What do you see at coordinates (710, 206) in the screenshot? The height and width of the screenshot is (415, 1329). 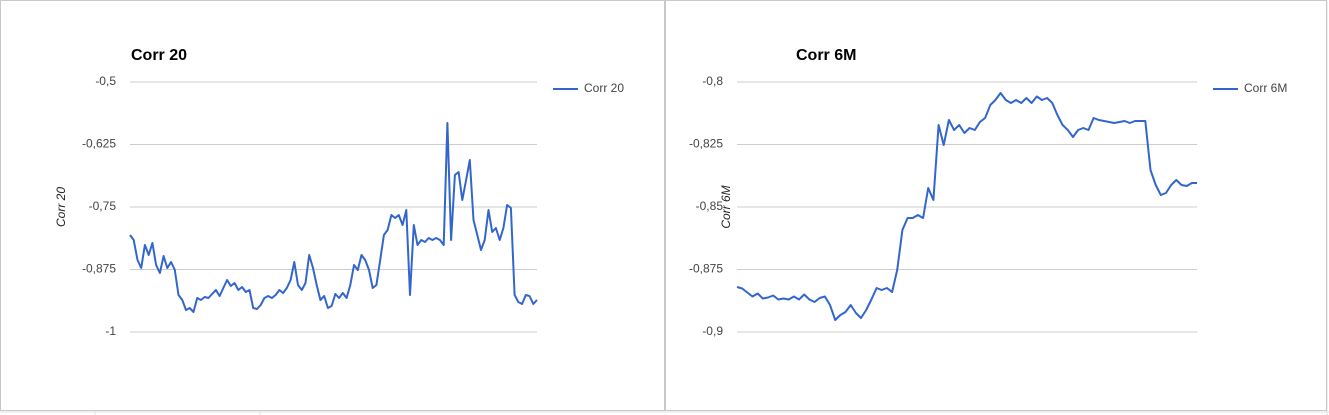 I see `y-tick-label: -0,85` at bounding box center [710, 206].